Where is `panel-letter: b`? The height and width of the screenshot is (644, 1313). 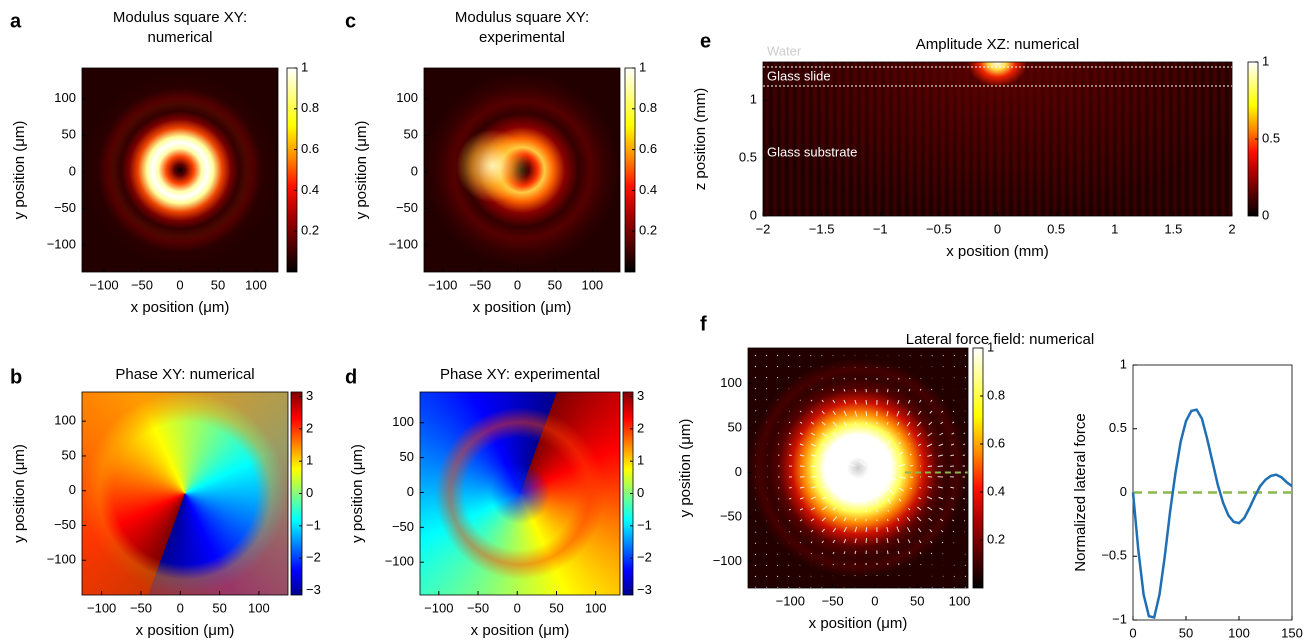 panel-letter: b is located at coordinates (16, 377).